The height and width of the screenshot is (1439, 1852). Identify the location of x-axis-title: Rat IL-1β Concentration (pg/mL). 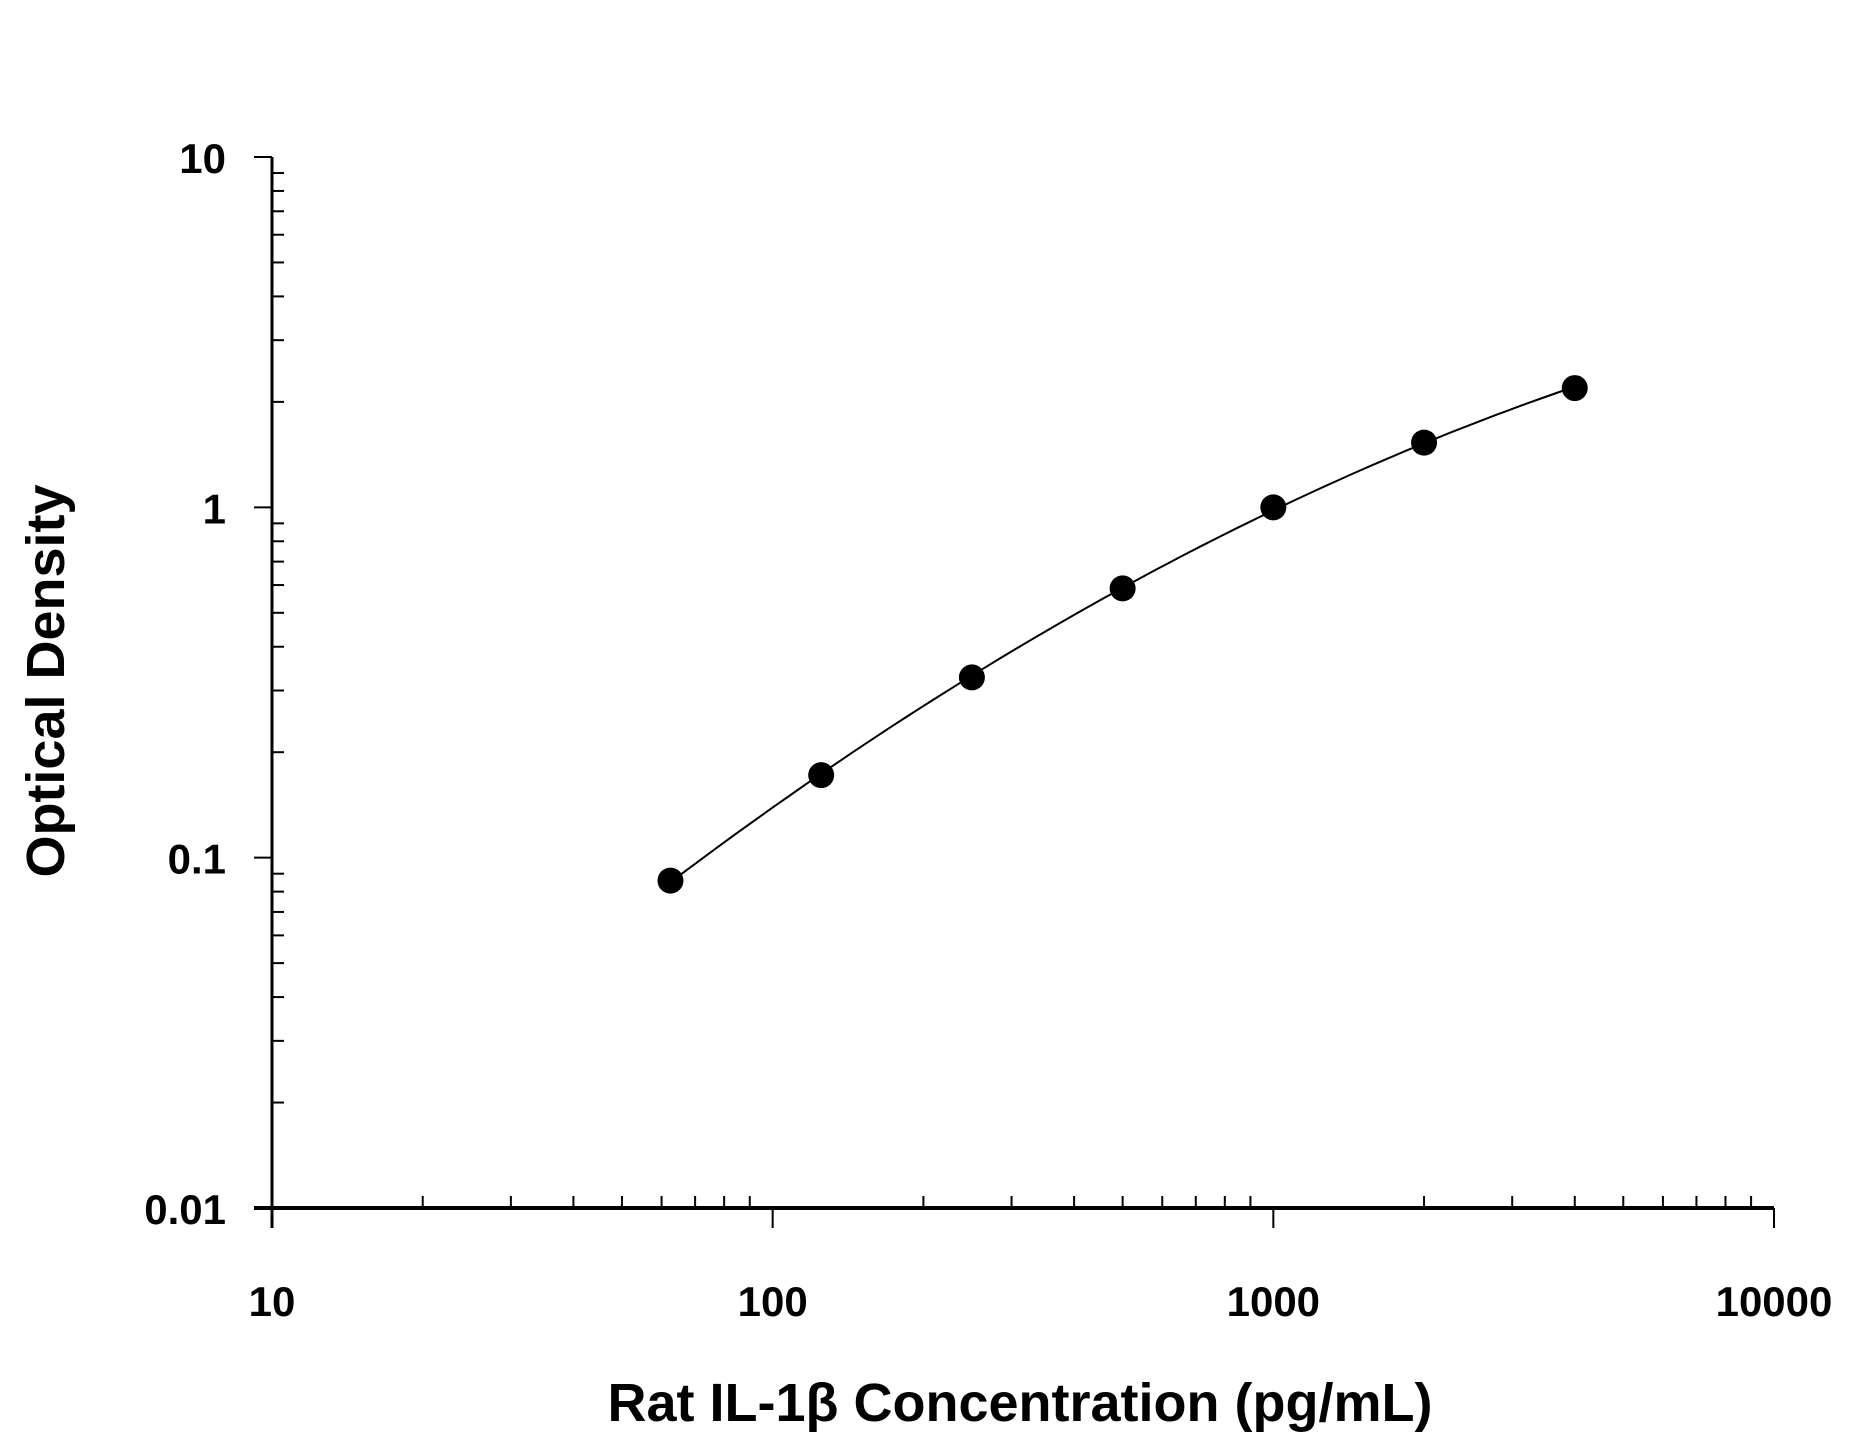
(1020, 1403).